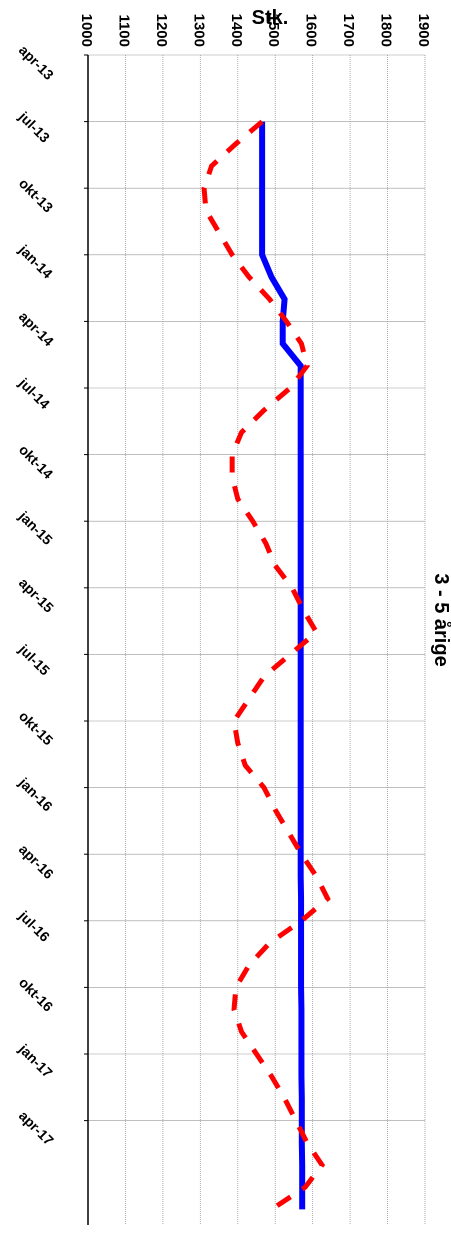 The image size is (451, 1245). What do you see at coordinates (161, 30) in the screenshot?
I see `y-tick-label: 1200` at bounding box center [161, 30].